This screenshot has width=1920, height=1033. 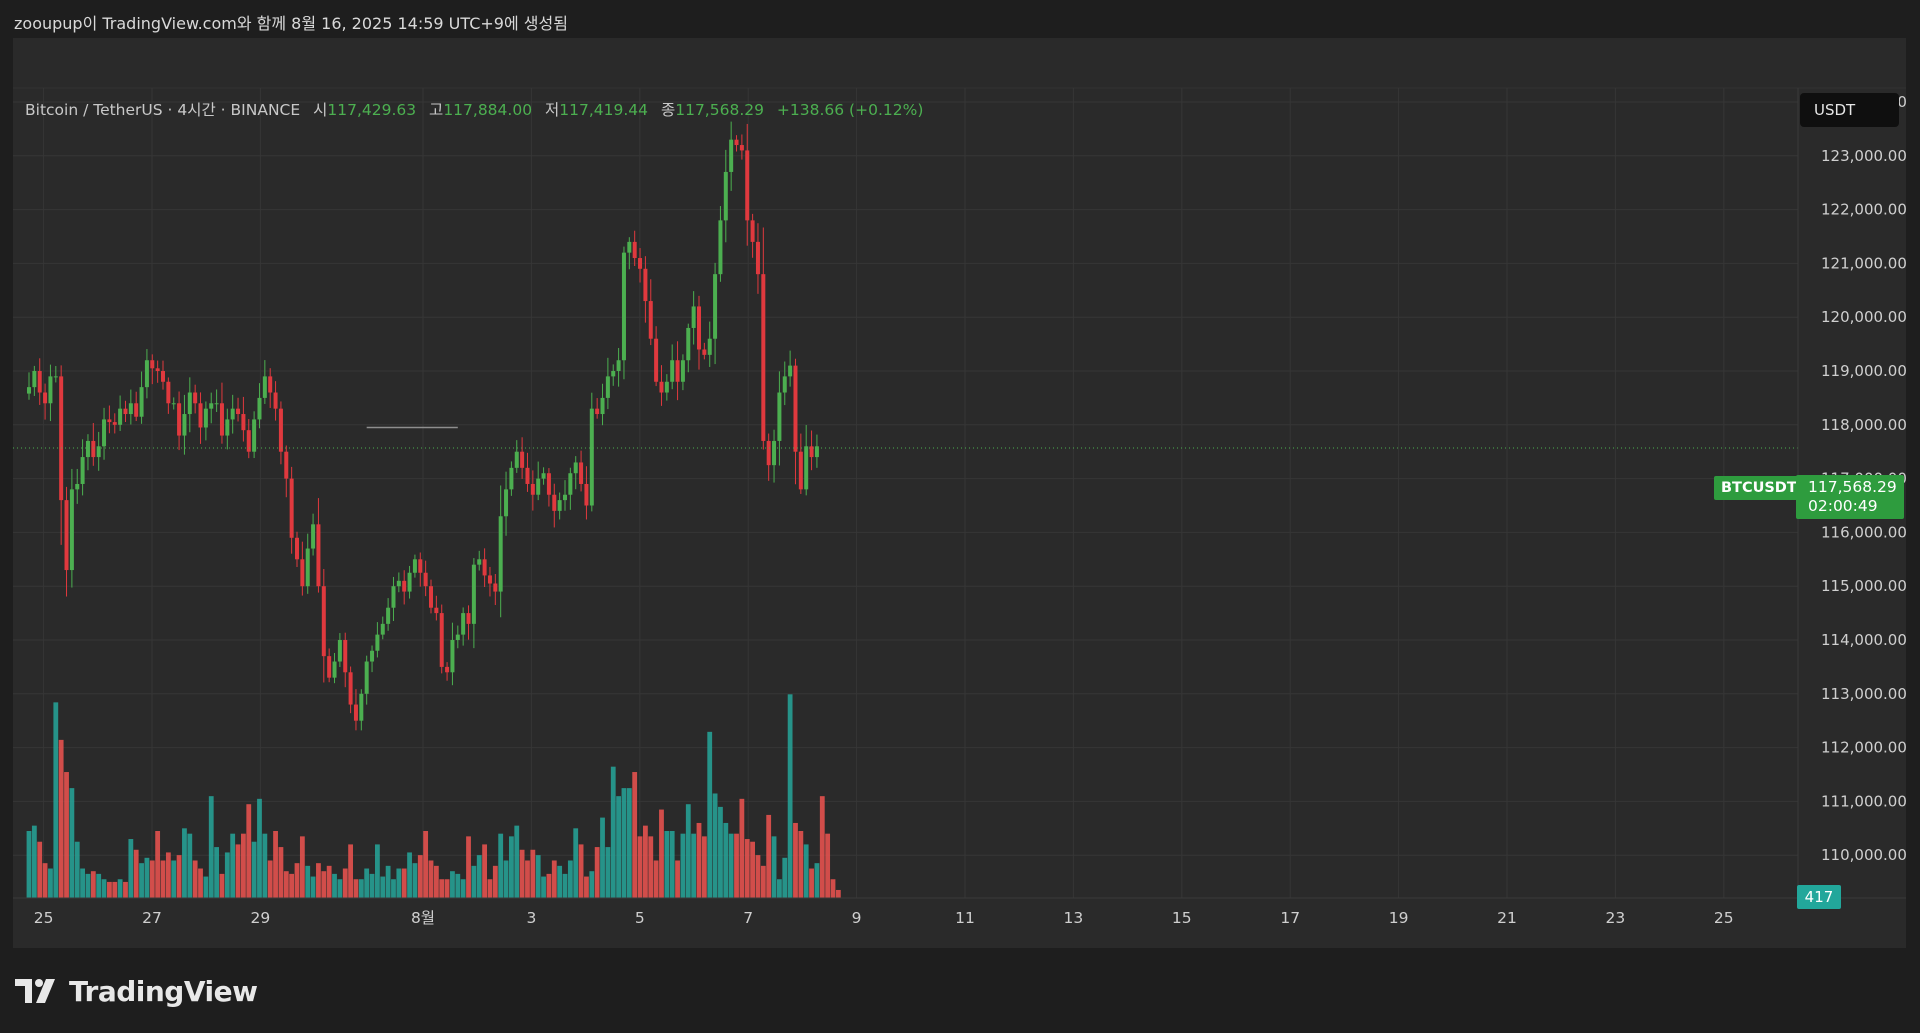 I want to click on open-value: 117,429.63, so click(x=372, y=110).